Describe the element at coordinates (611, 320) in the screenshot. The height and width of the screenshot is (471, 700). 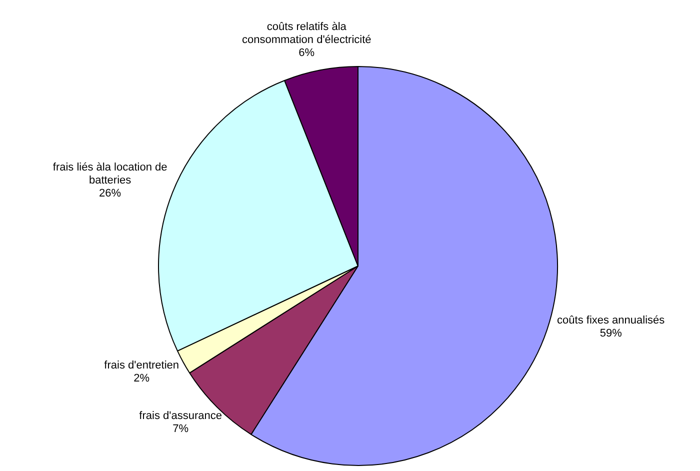
I see `slice-label: coûts fixes annualisés` at that location.